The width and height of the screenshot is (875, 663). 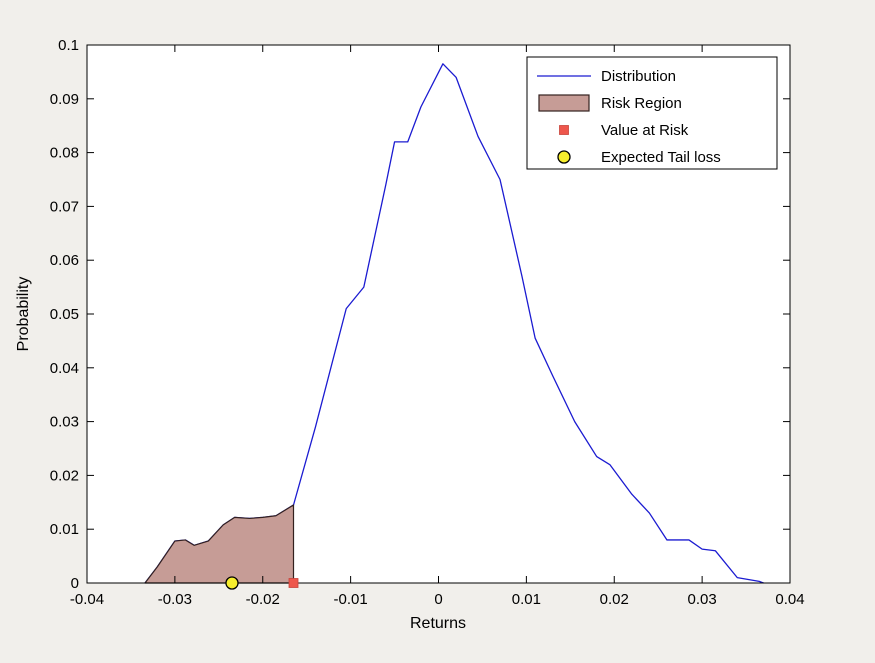 I want to click on legend-entry-label: Value at Risk, so click(x=645, y=130).